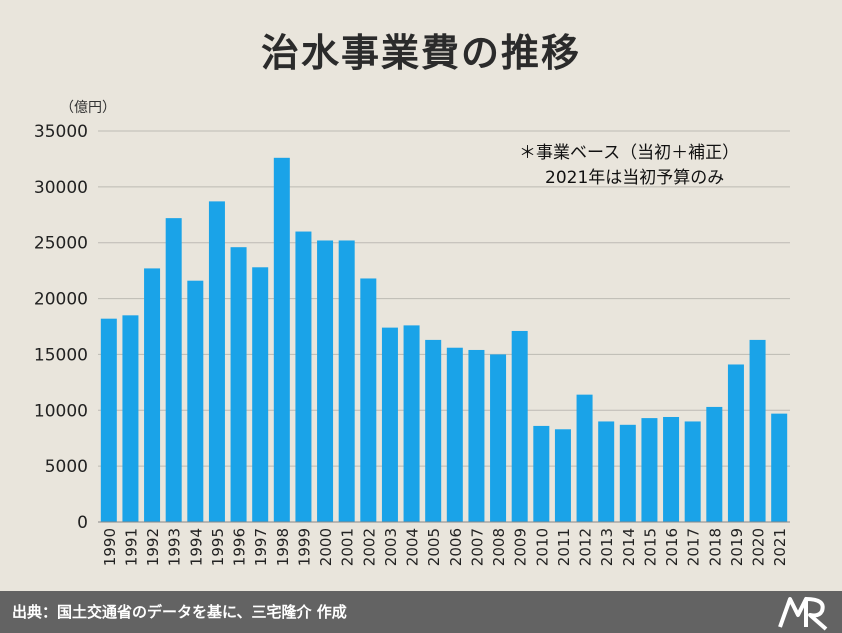  I want to click on x-tick-label: 2001, so click(348, 547).